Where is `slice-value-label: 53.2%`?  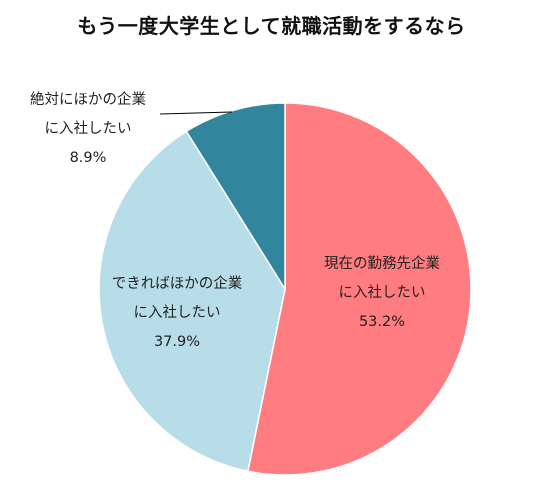 slice-value-label: 53.2% is located at coordinates (382, 322).